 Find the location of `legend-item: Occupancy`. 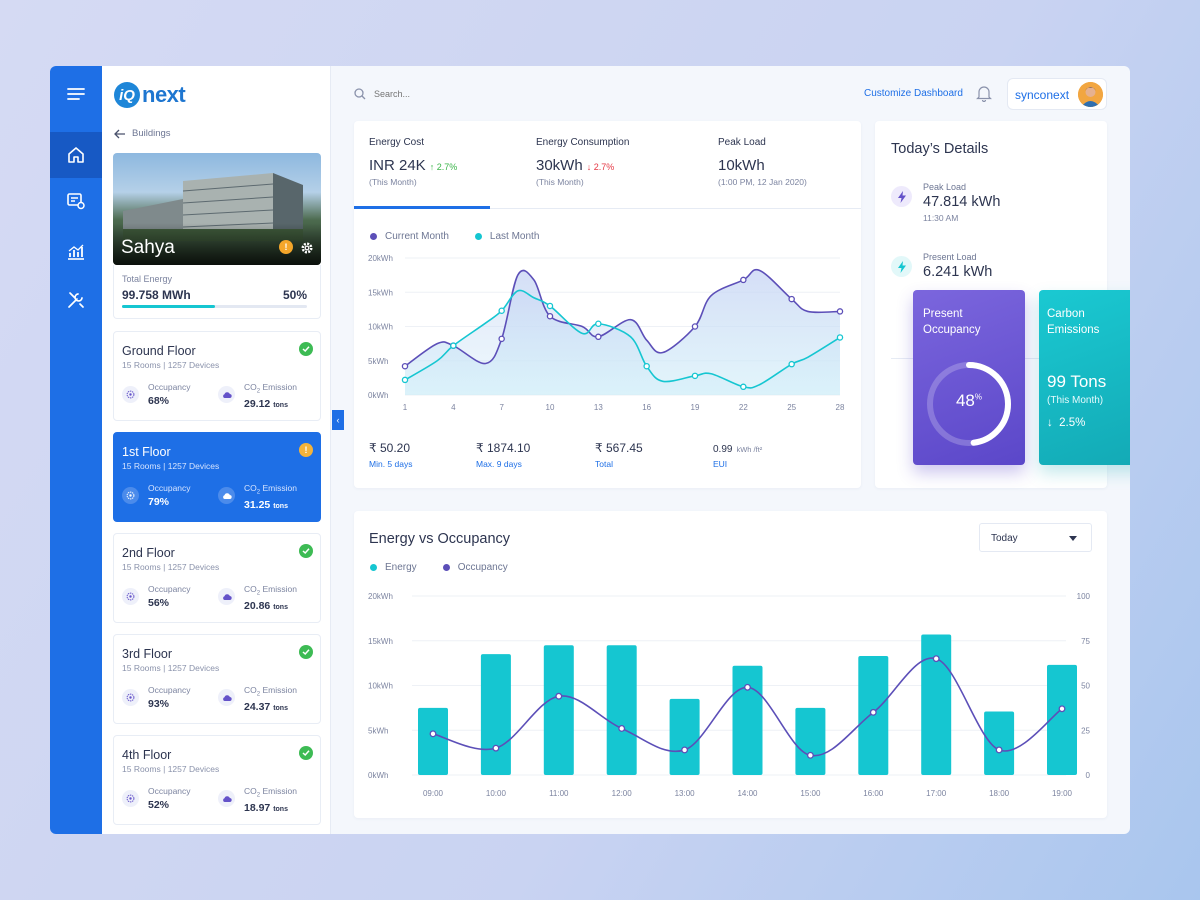

legend-item: Occupancy is located at coordinates (475, 567).